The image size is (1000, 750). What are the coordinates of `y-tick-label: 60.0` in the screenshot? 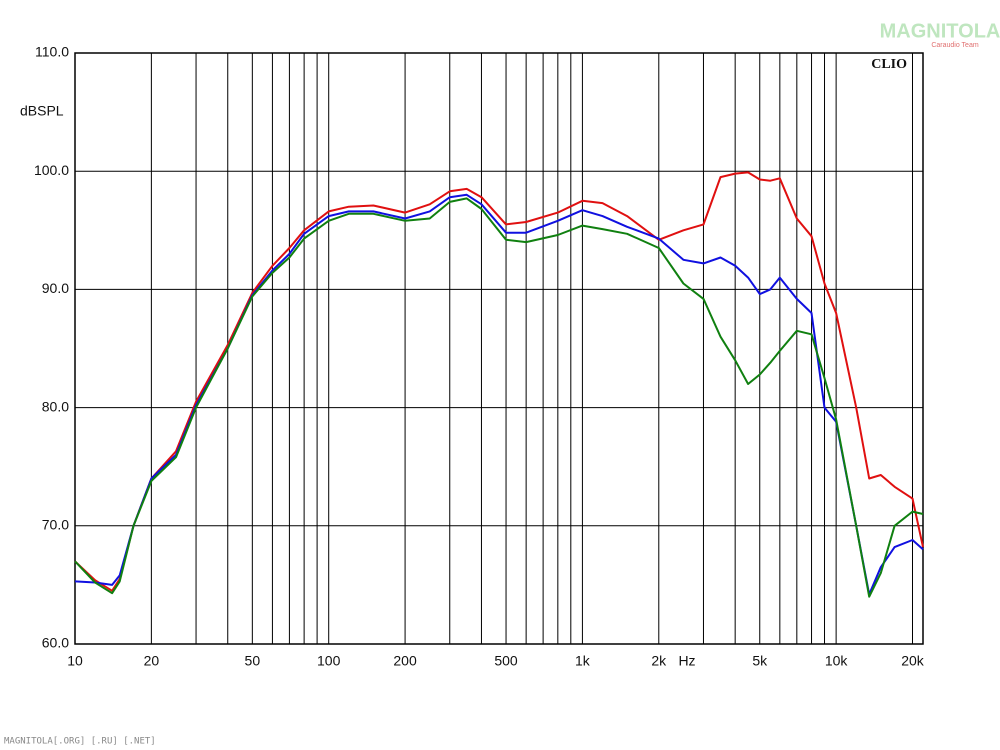 It's located at (55, 643).